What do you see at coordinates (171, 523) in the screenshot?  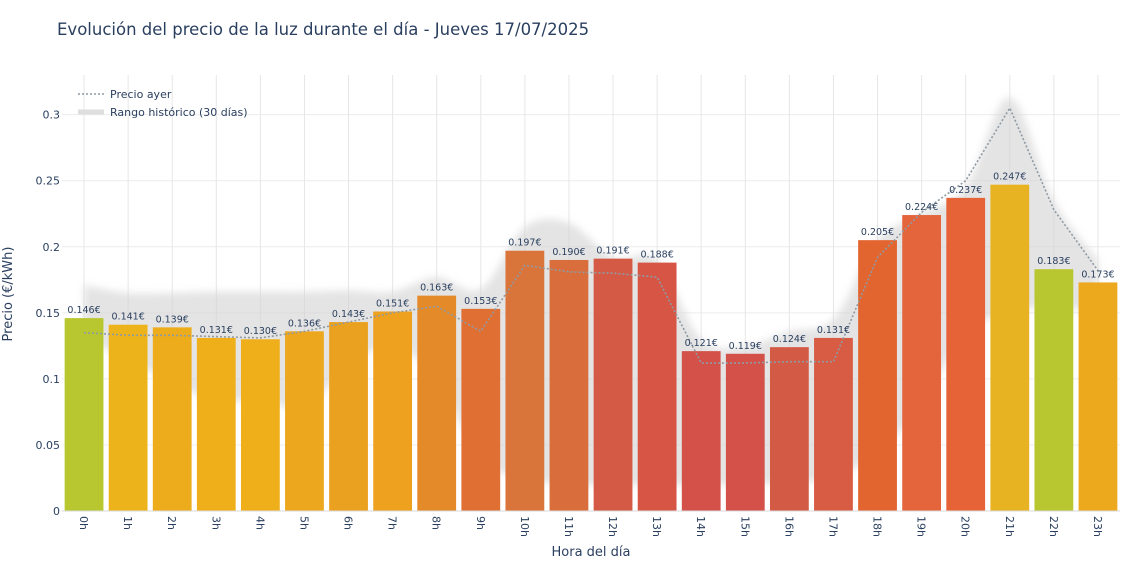 I see `x-tick-label: 2h` at bounding box center [171, 523].